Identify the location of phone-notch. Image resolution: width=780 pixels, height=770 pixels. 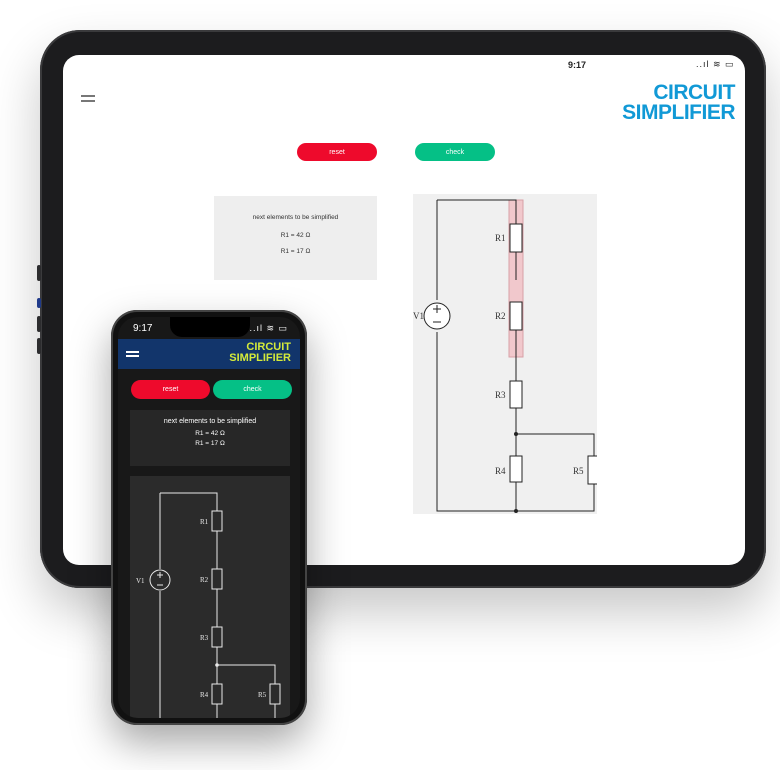
(210, 327).